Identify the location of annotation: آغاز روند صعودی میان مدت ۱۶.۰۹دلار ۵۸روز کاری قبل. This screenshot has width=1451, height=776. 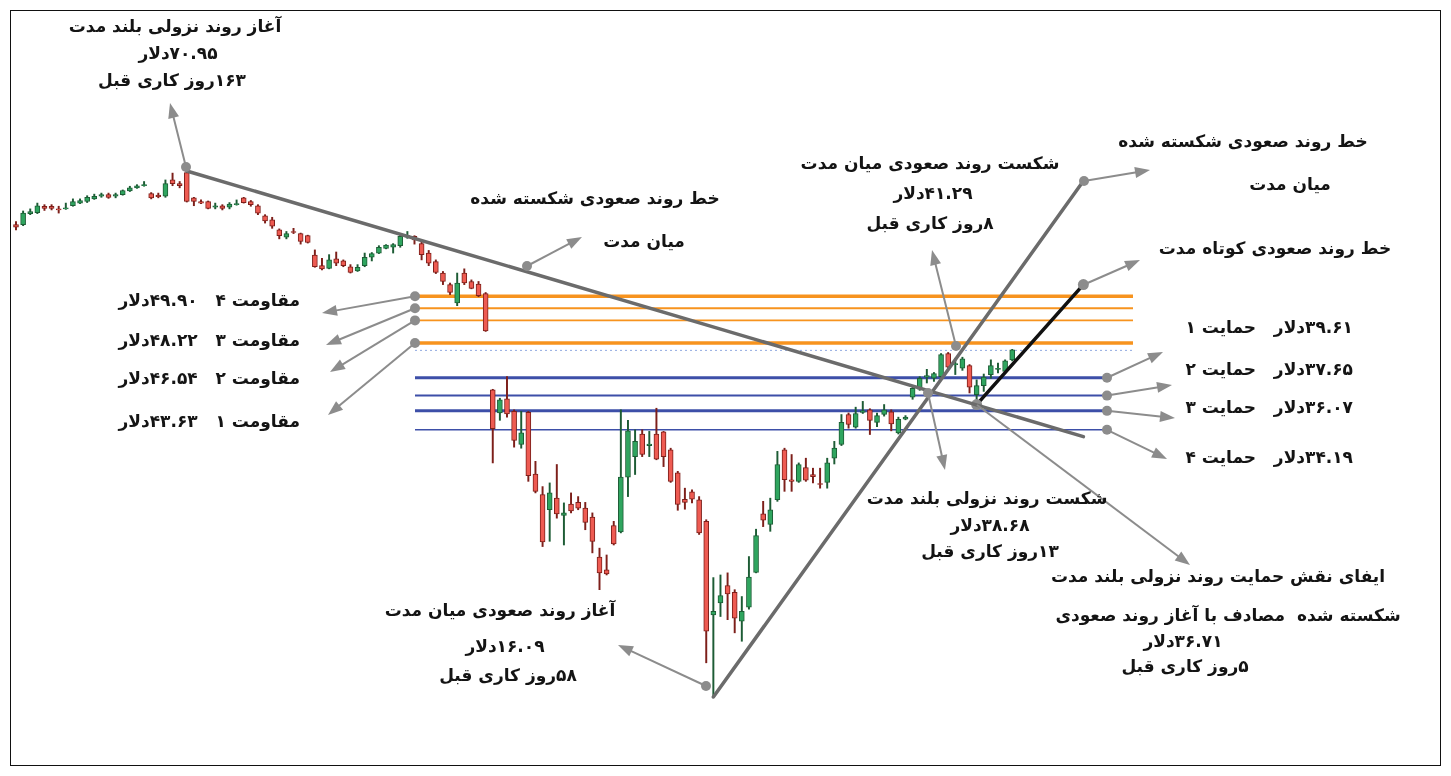
(500, 643).